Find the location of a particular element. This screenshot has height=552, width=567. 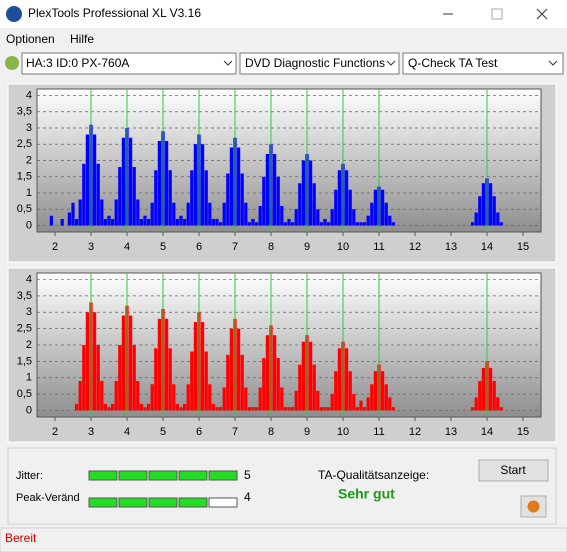

function-combo is located at coordinates (319, 63).